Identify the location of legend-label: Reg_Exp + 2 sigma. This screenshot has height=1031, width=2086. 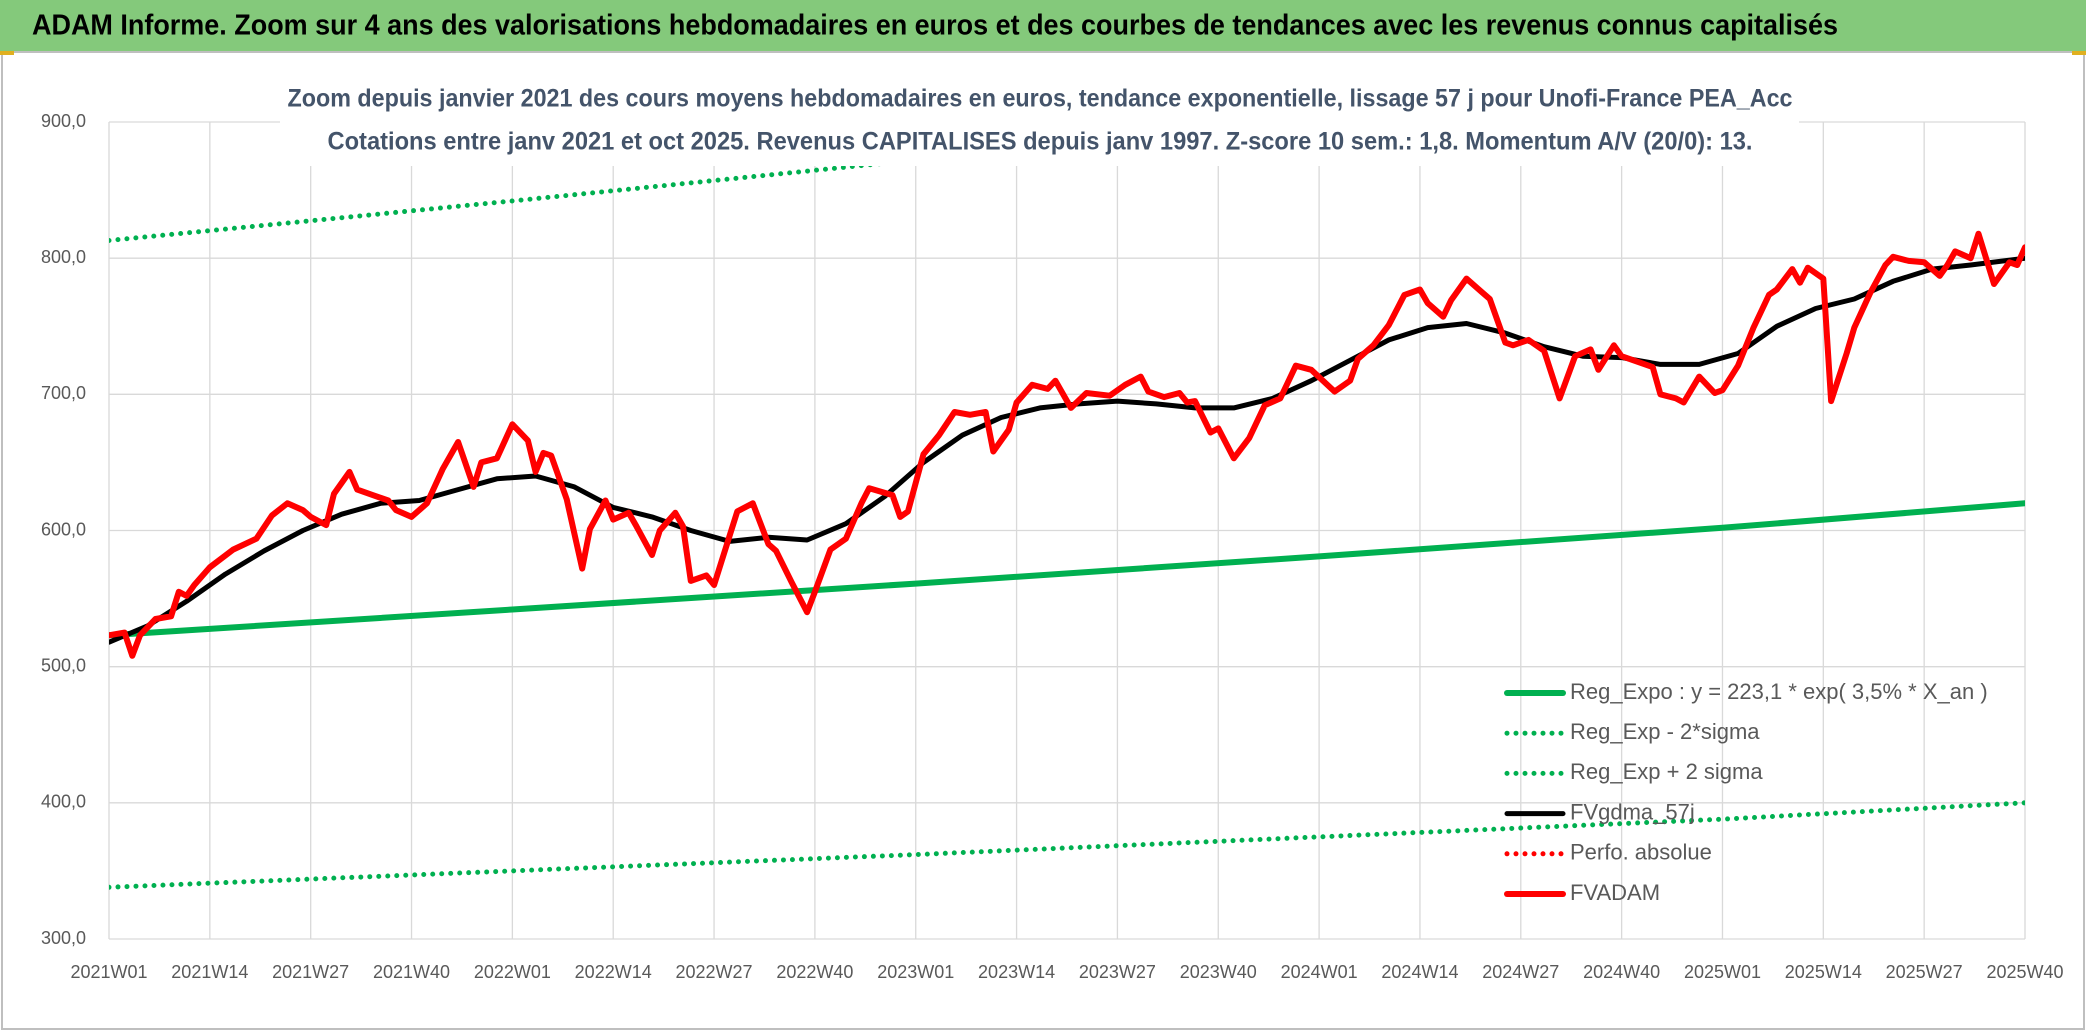
(1666, 771).